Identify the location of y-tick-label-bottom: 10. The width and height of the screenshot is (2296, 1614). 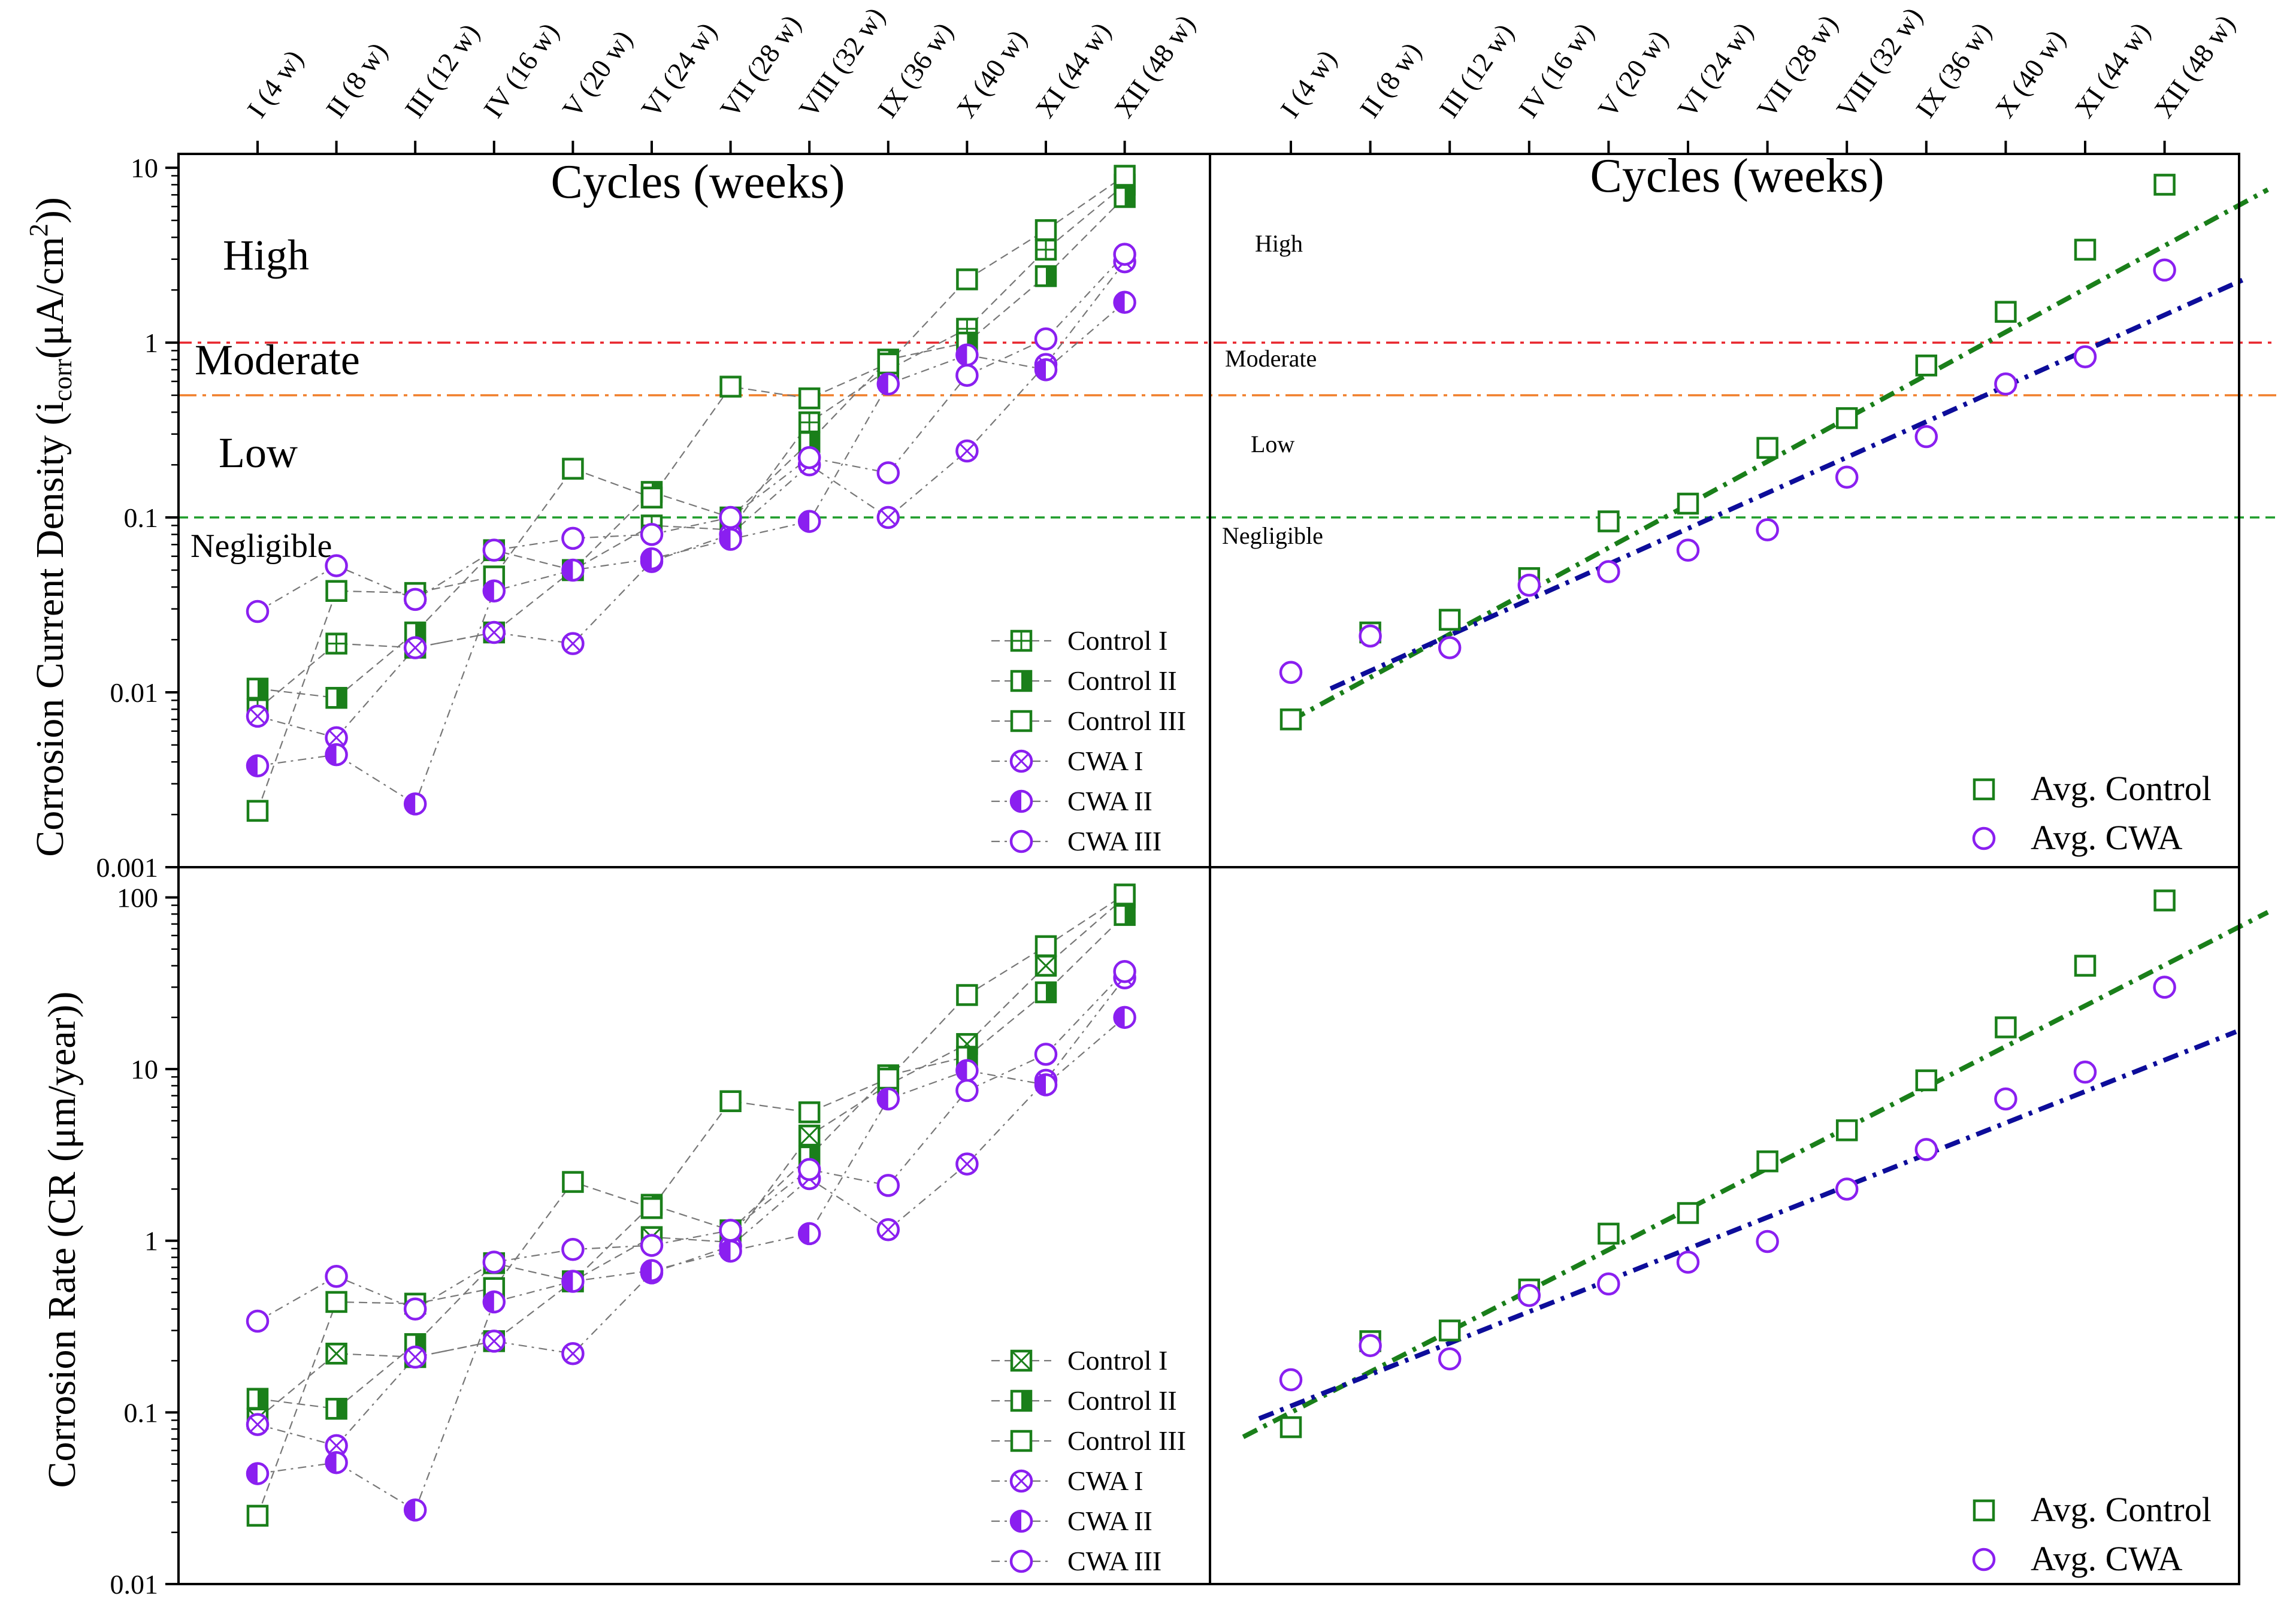
(144, 1069).